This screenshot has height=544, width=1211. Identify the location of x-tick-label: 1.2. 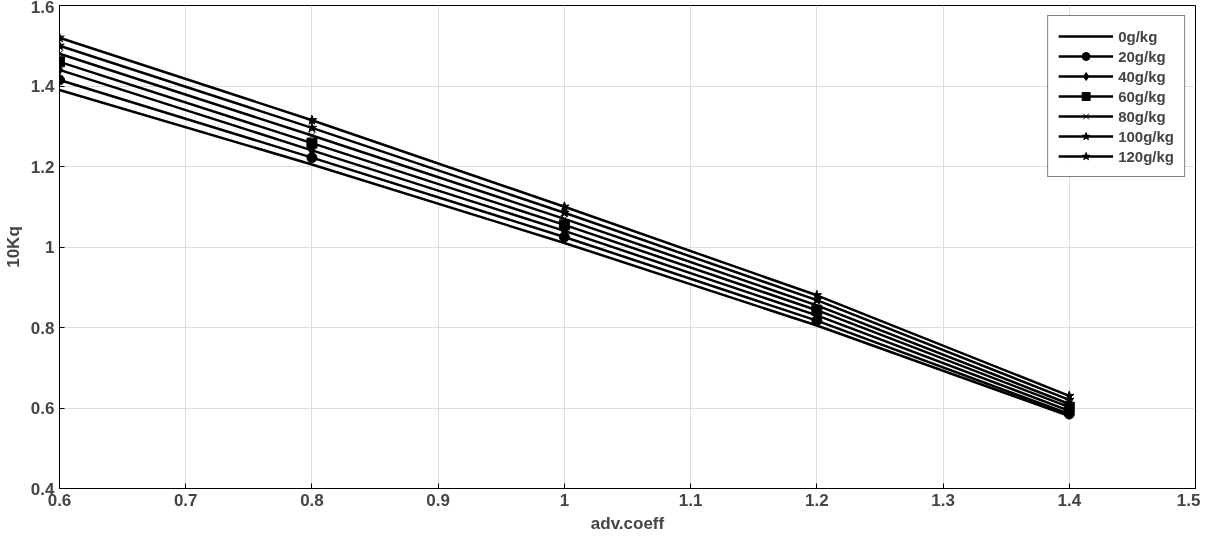
(817, 500).